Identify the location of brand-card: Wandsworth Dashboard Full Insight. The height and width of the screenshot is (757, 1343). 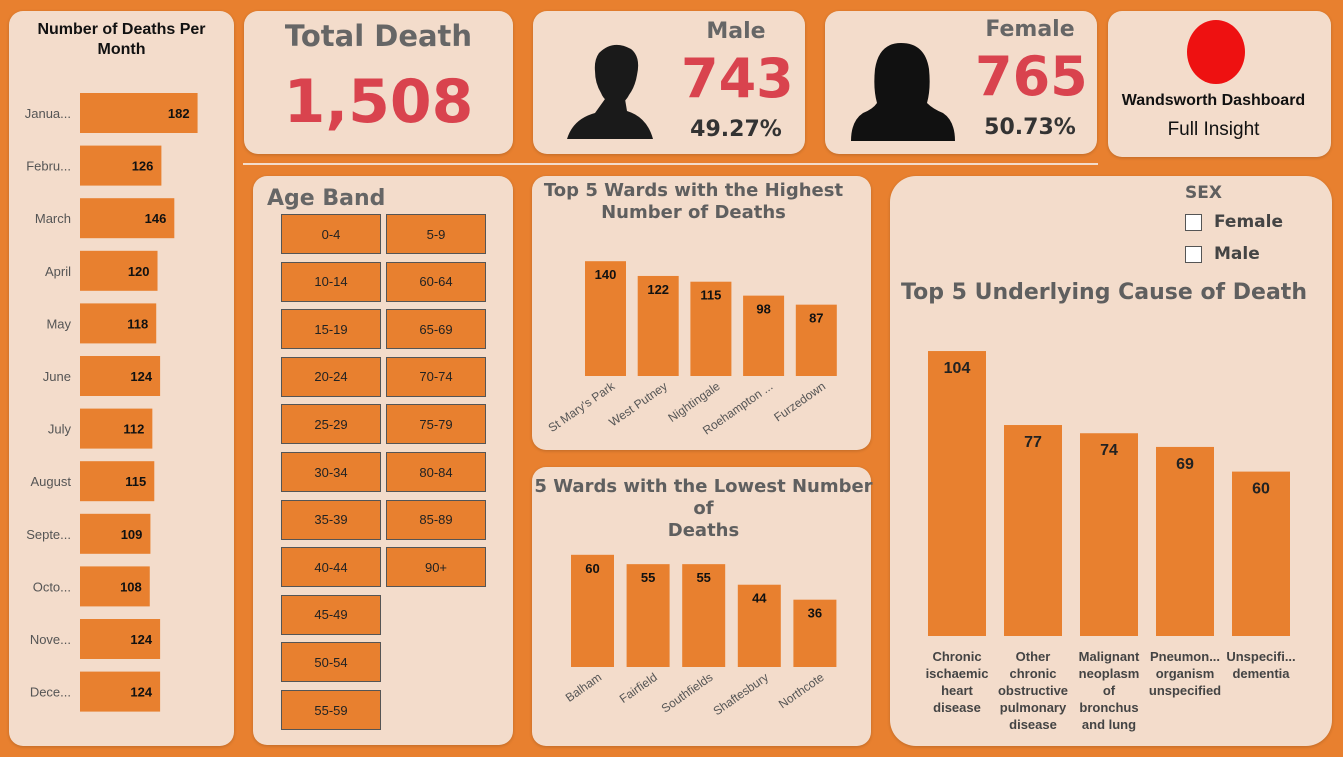
(1219, 84).